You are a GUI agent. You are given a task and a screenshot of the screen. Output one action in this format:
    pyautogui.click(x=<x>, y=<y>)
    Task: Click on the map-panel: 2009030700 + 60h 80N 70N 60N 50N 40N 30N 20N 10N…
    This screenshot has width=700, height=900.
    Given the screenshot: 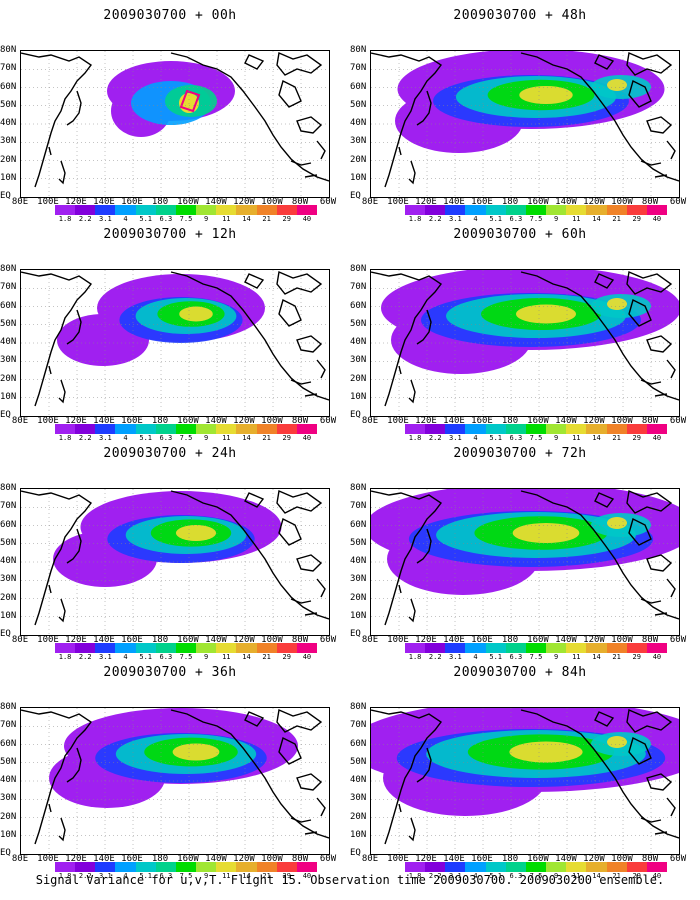 What is the action you would take?
    pyautogui.click(x=520, y=337)
    